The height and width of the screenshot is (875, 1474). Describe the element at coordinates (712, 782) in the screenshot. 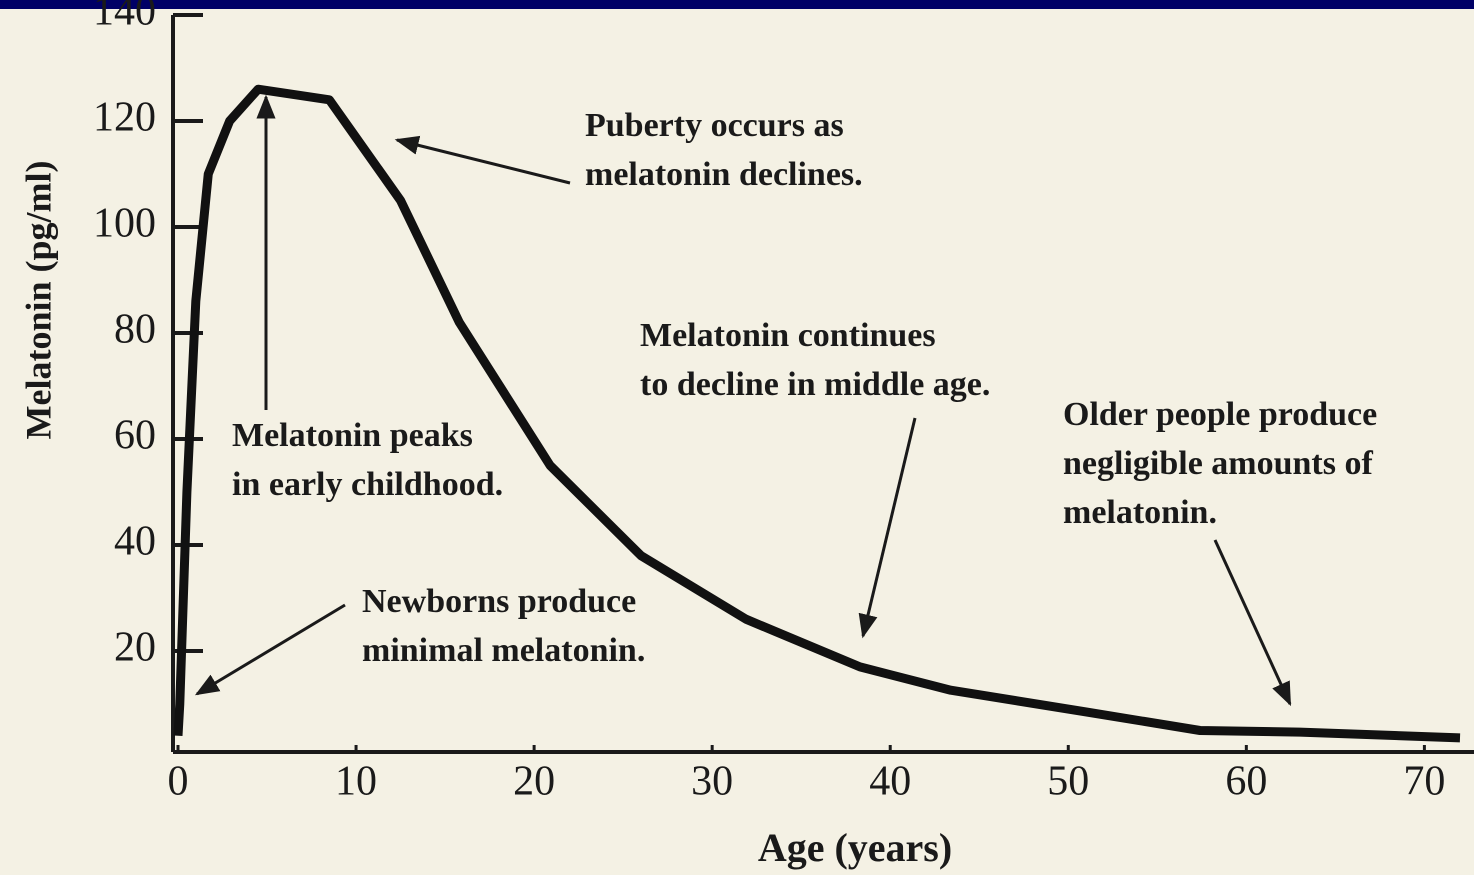

I see `x-tick-label: 30` at that location.